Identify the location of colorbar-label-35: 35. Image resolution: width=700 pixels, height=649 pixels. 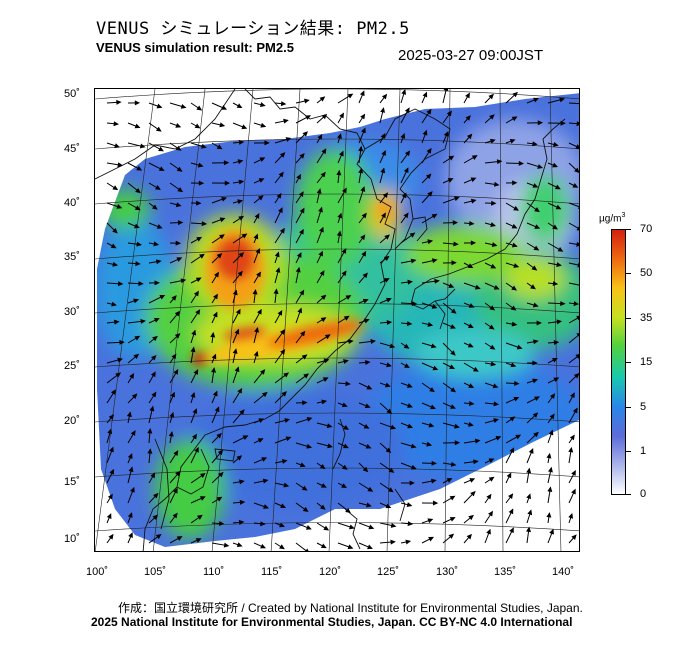
(646, 318).